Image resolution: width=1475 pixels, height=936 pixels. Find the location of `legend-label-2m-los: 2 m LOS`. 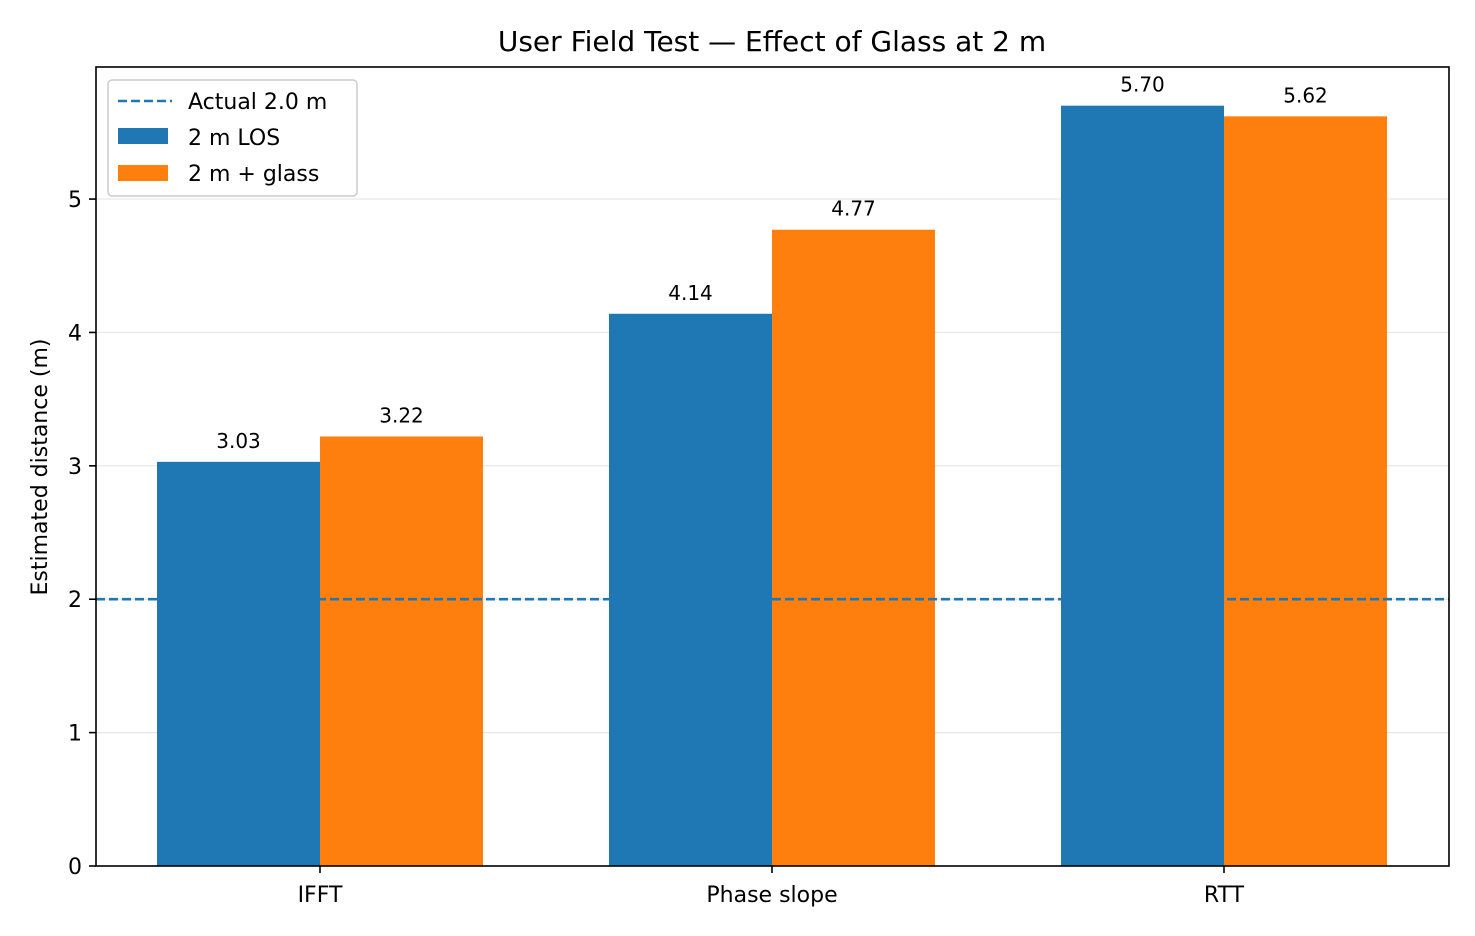

legend-label-2m-los: 2 m LOS is located at coordinates (234, 138).